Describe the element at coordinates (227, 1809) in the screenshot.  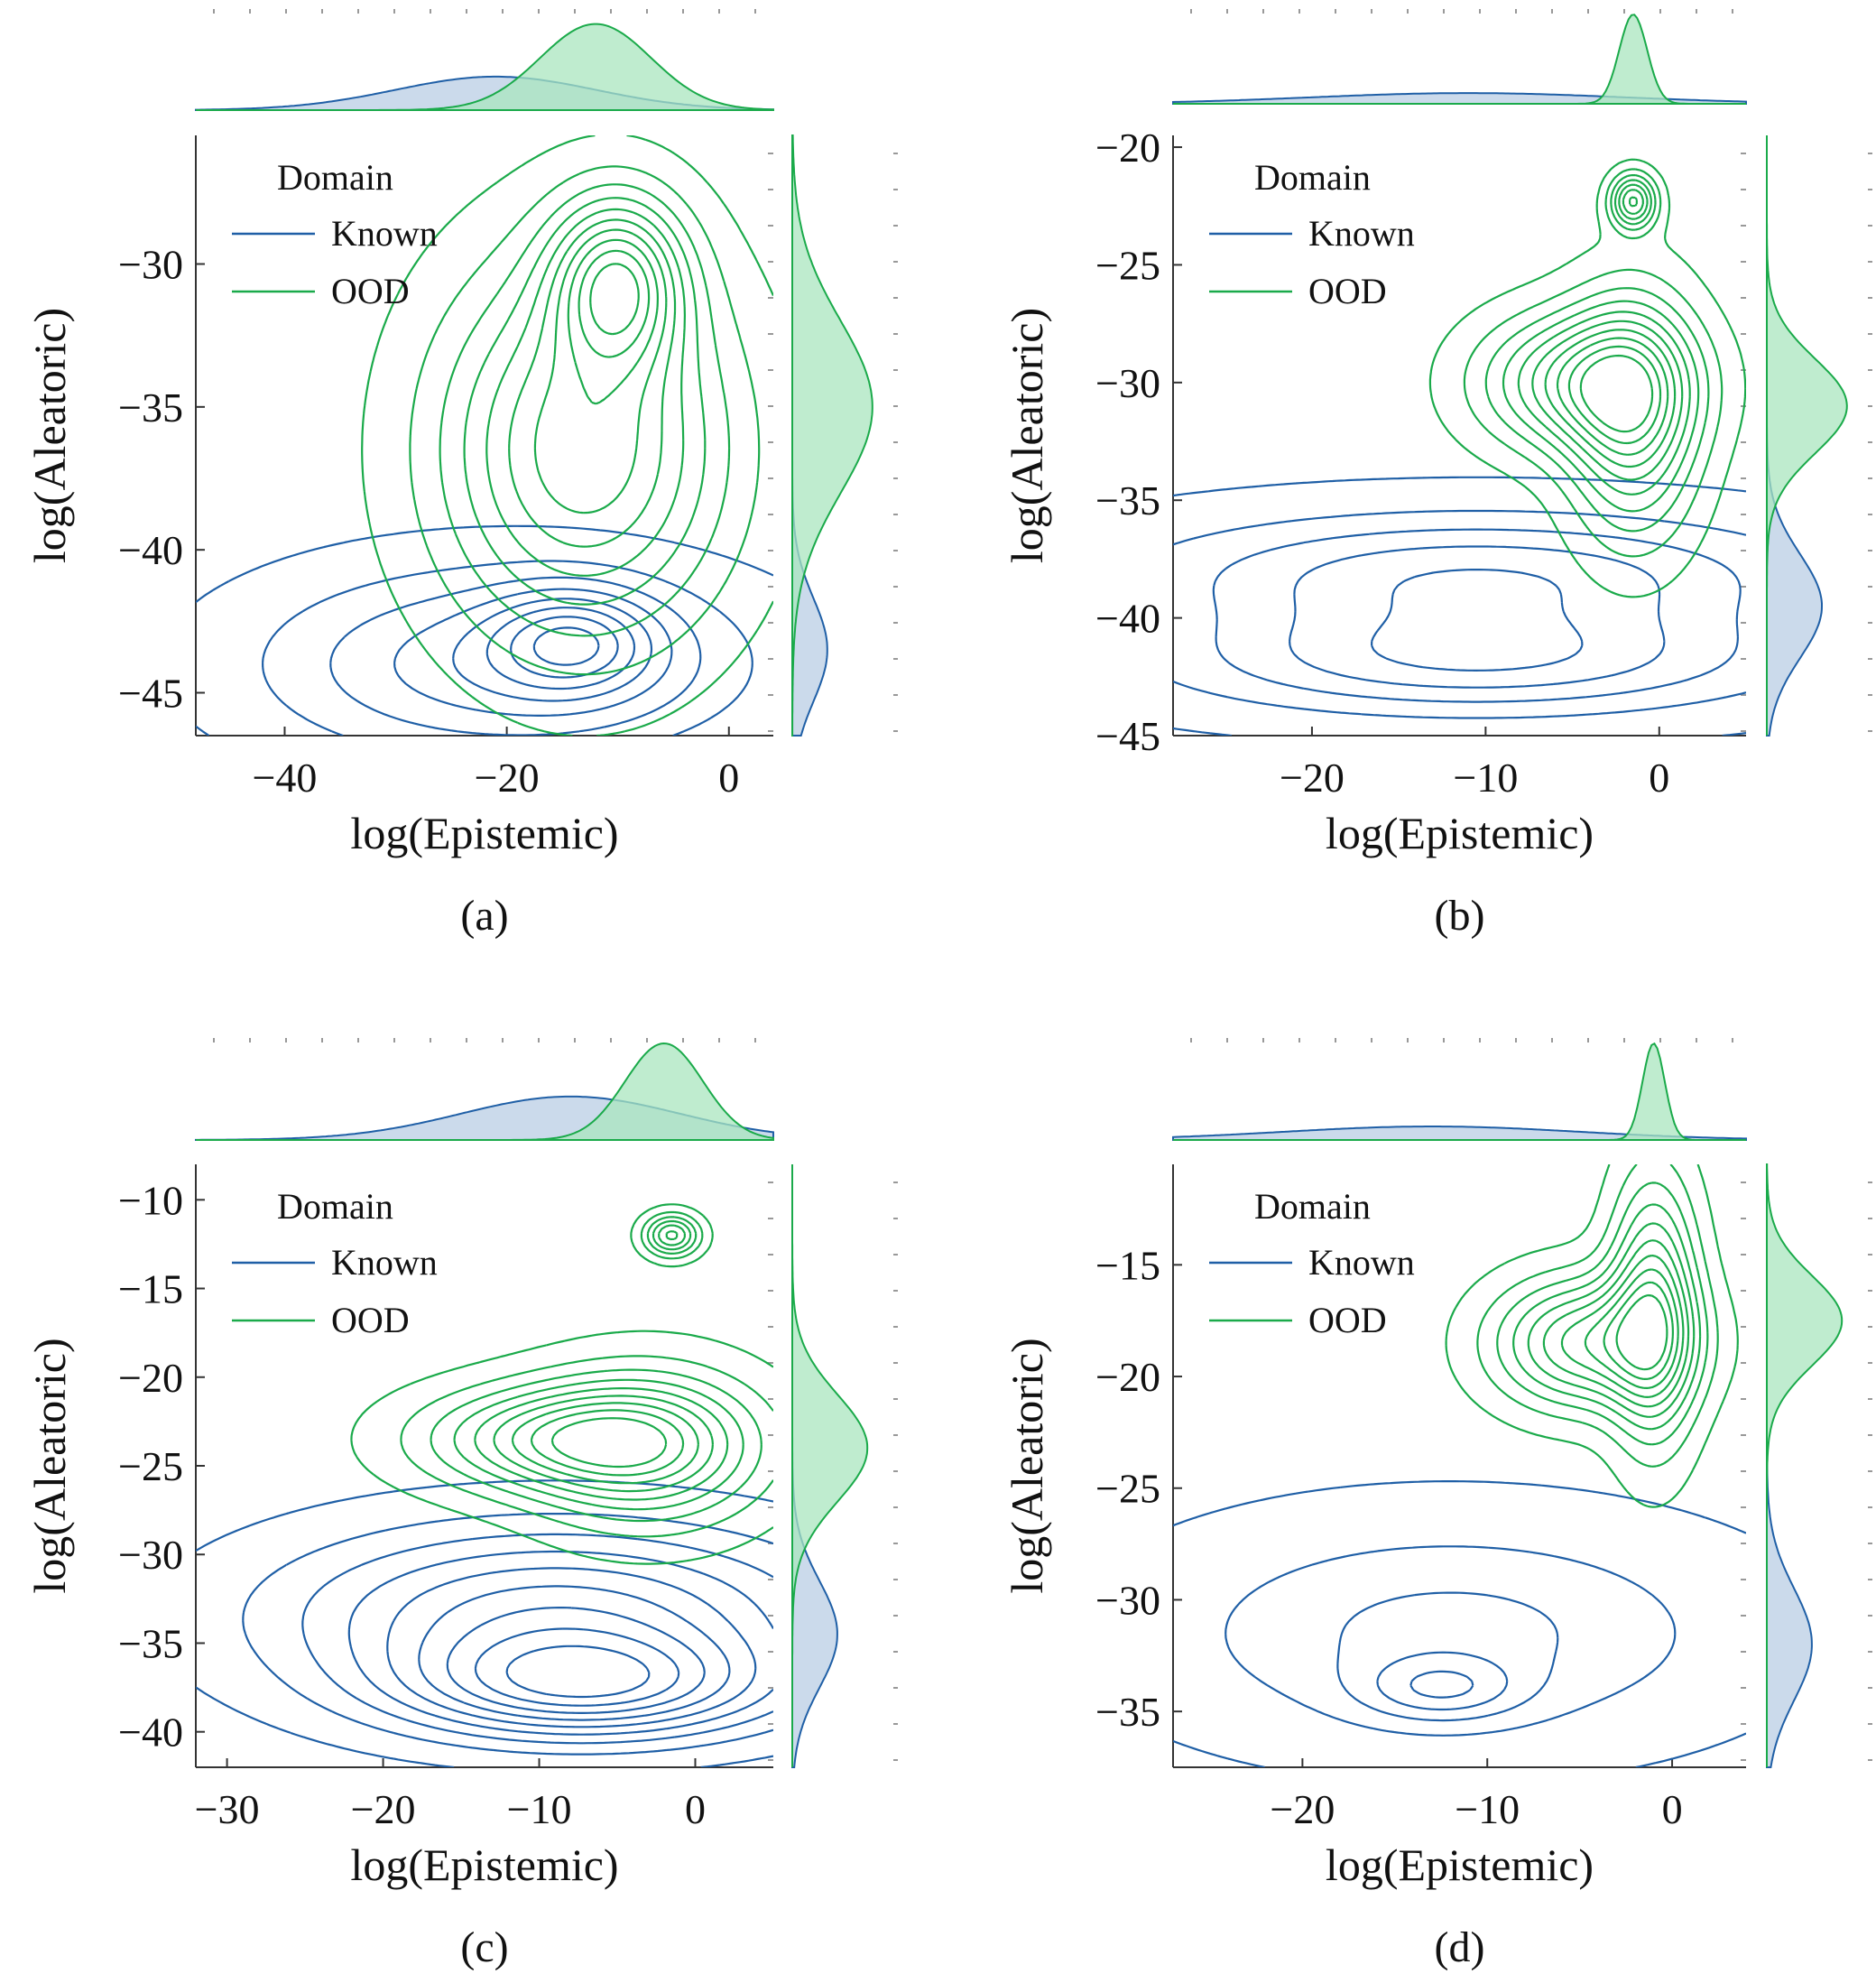
I see `x-tick-label: −30` at that location.